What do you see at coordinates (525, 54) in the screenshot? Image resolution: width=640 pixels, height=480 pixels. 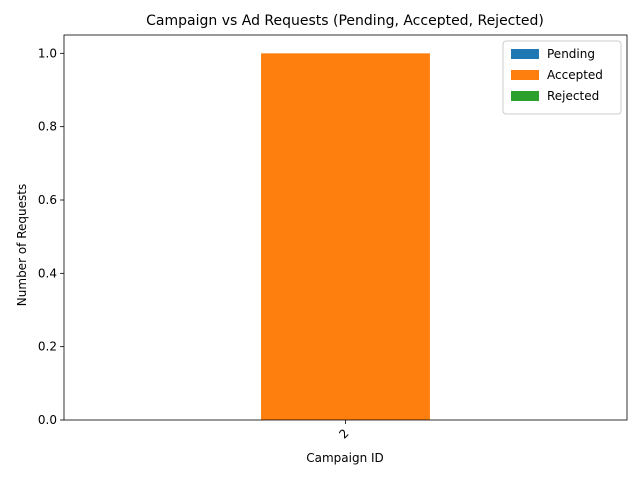 I see `legend-swatch-pending` at bounding box center [525, 54].